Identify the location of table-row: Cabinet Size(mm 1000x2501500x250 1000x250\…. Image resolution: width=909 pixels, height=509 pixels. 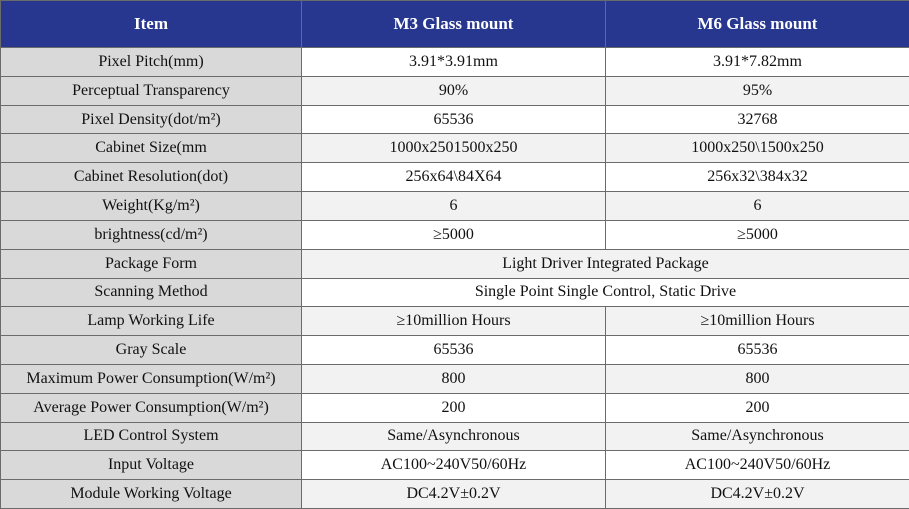
(454, 148).